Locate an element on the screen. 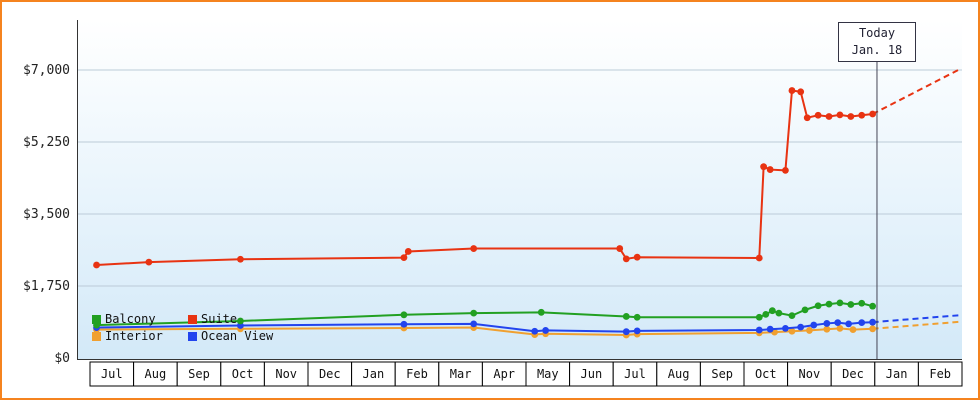 The width and height of the screenshot is (980, 400). interior-swatch-icon is located at coordinates (96, 336).